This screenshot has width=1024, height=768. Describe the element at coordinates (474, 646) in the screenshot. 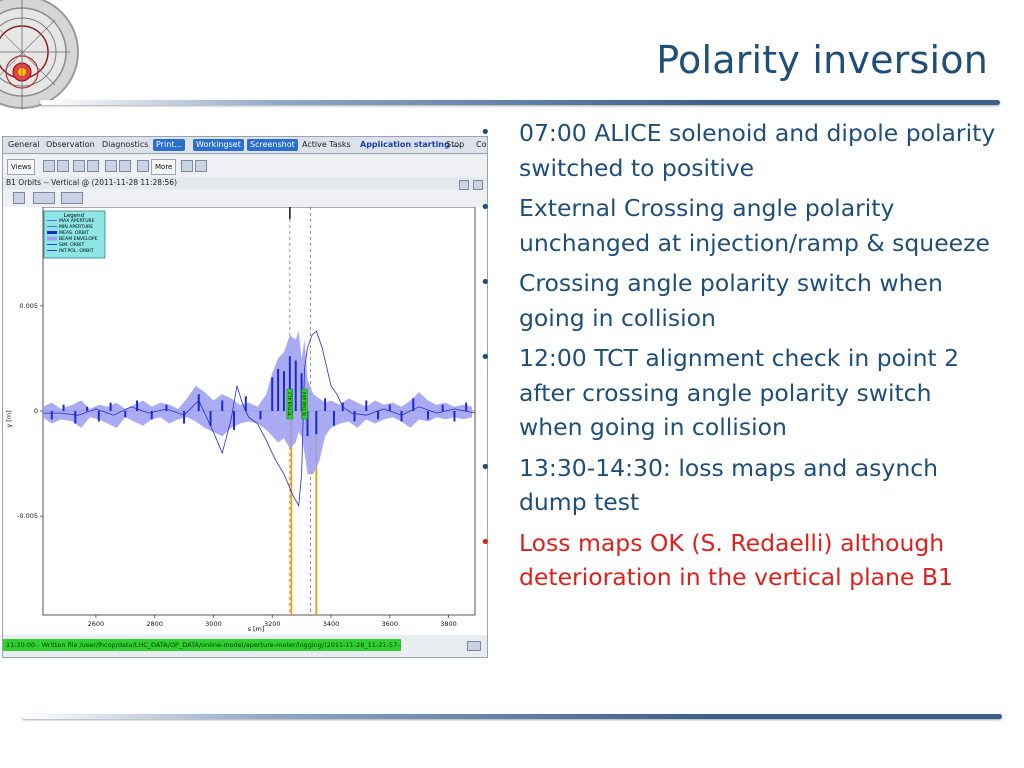

I see `status-expand-icon` at that location.